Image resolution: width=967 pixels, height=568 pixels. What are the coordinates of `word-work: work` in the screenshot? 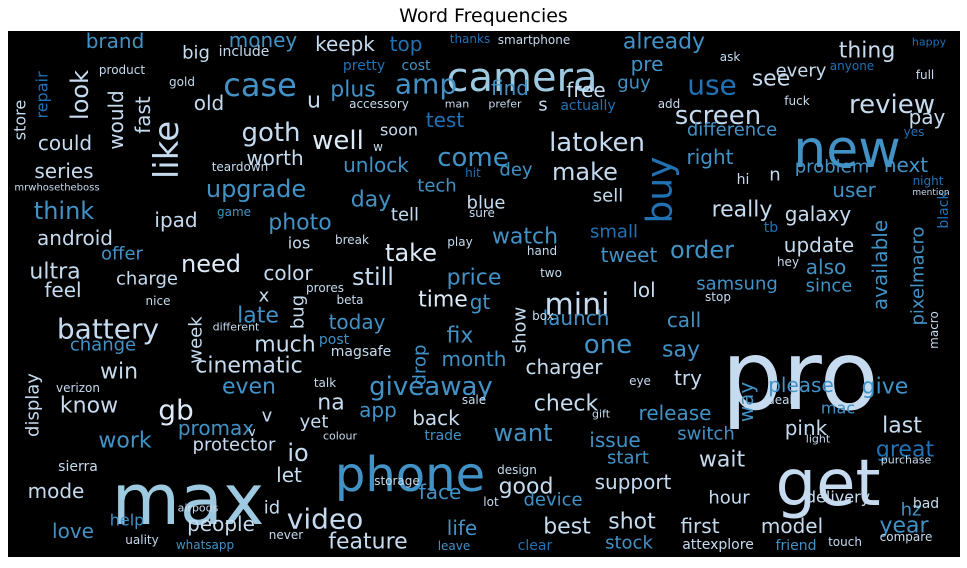 It's located at (124, 441).